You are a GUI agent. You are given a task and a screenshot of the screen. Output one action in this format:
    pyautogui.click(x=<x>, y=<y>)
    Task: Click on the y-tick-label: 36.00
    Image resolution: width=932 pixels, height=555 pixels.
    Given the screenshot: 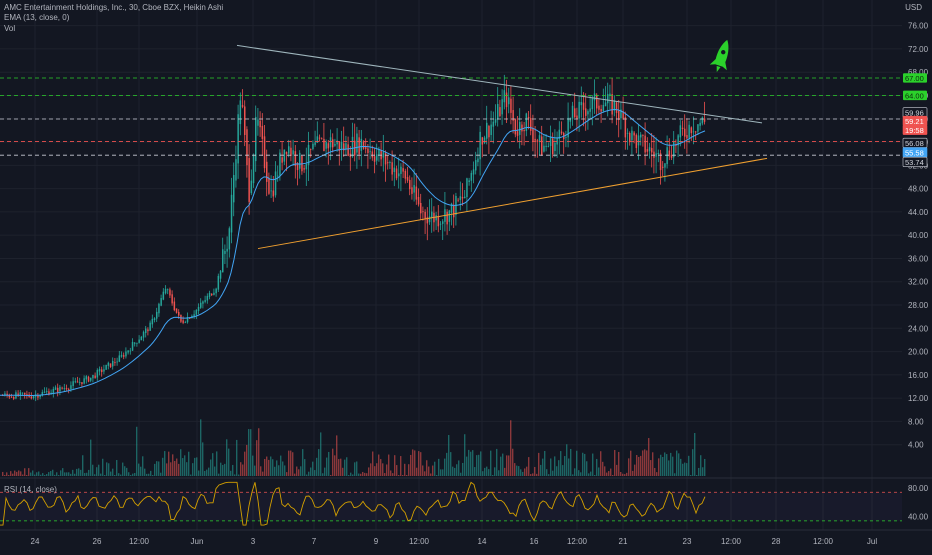 What is the action you would take?
    pyautogui.click(x=918, y=258)
    